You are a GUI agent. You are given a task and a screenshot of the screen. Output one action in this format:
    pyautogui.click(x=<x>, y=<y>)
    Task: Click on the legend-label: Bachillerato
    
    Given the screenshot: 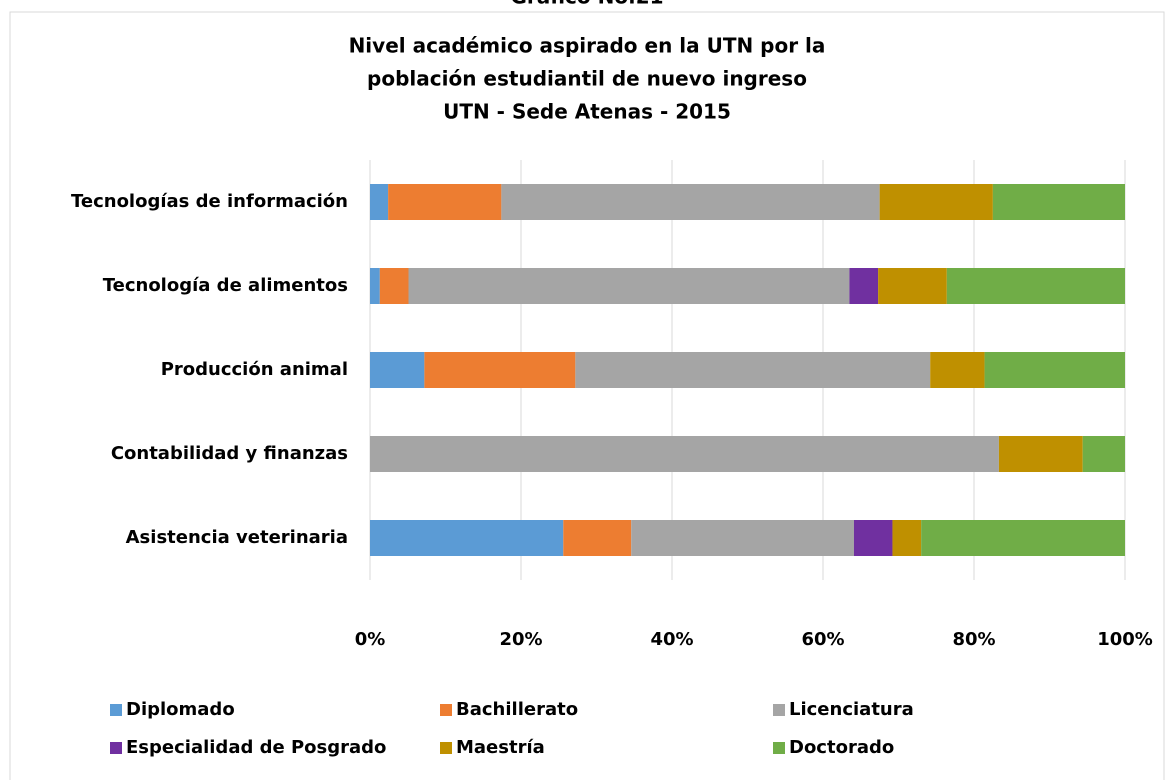 What is the action you would take?
    pyautogui.click(x=517, y=709)
    